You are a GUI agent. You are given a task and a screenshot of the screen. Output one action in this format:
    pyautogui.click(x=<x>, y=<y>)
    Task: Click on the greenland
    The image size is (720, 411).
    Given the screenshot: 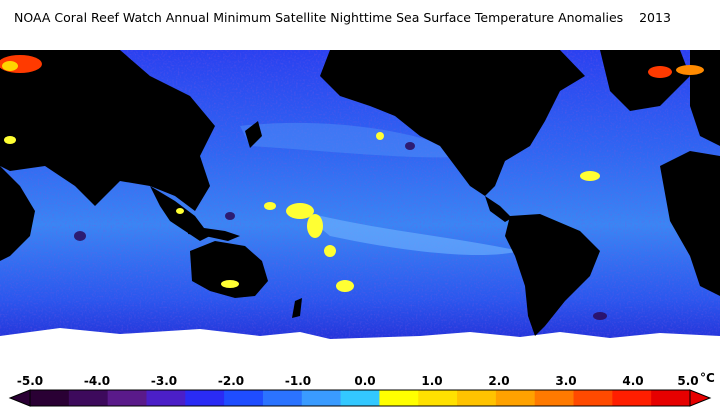 What is the action you would take?
    pyautogui.click(x=645, y=80)
    